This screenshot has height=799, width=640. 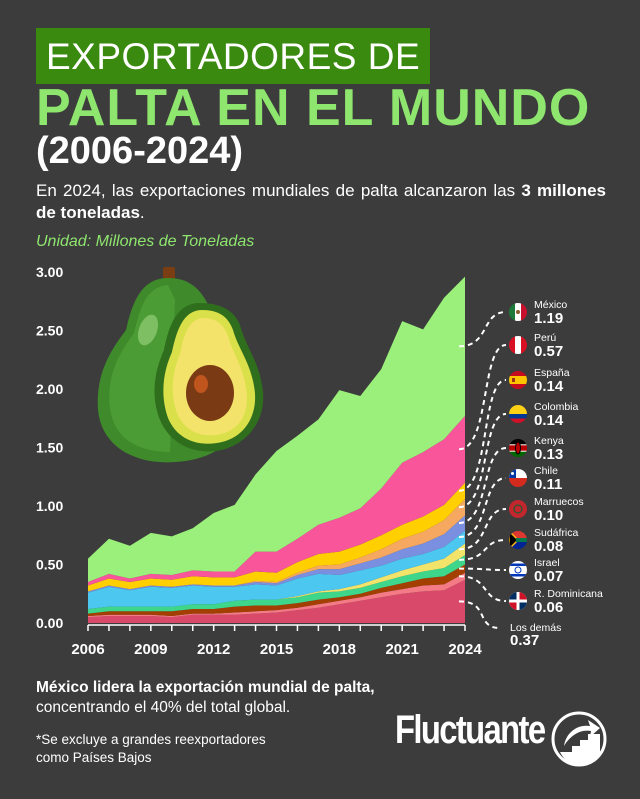 What do you see at coordinates (579, 739) in the screenshot?
I see `brand-logo-icon` at bounding box center [579, 739].